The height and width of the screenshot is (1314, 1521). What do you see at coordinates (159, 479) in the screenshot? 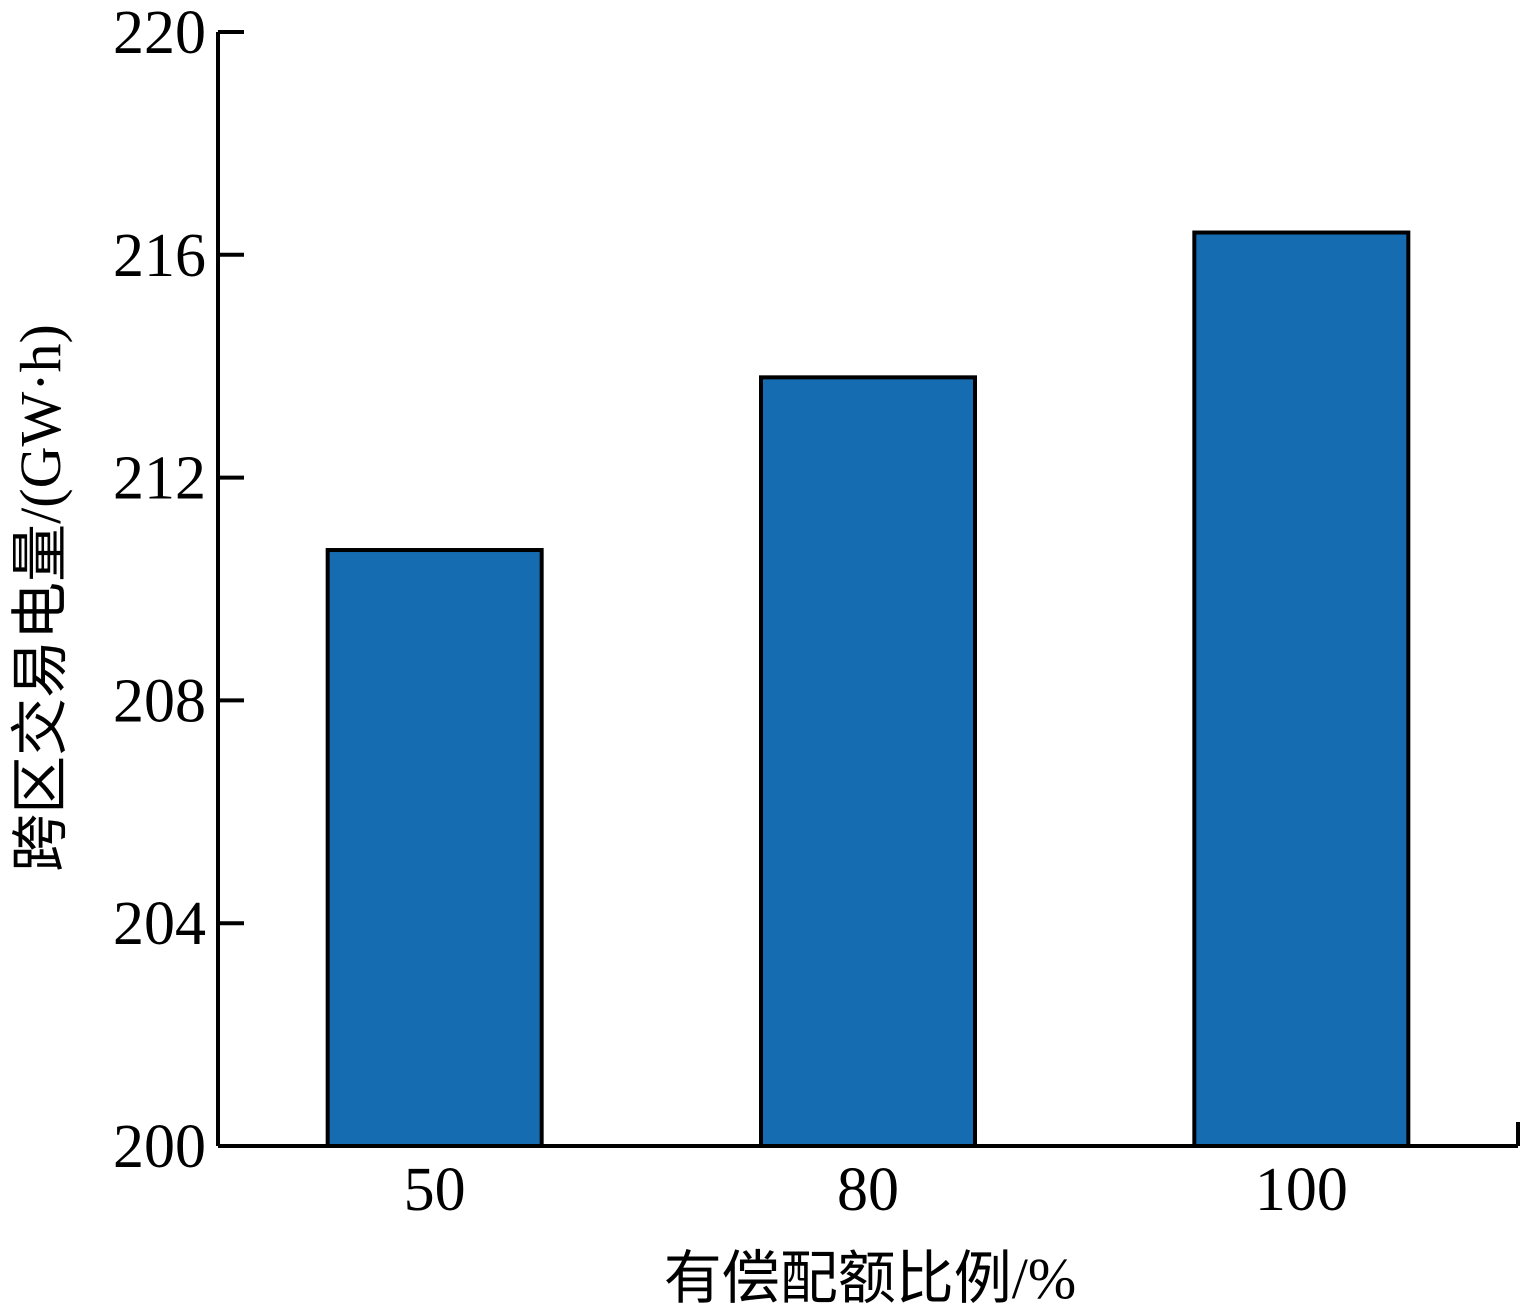
I see `y-tick-label-212: 212` at bounding box center [159, 479].